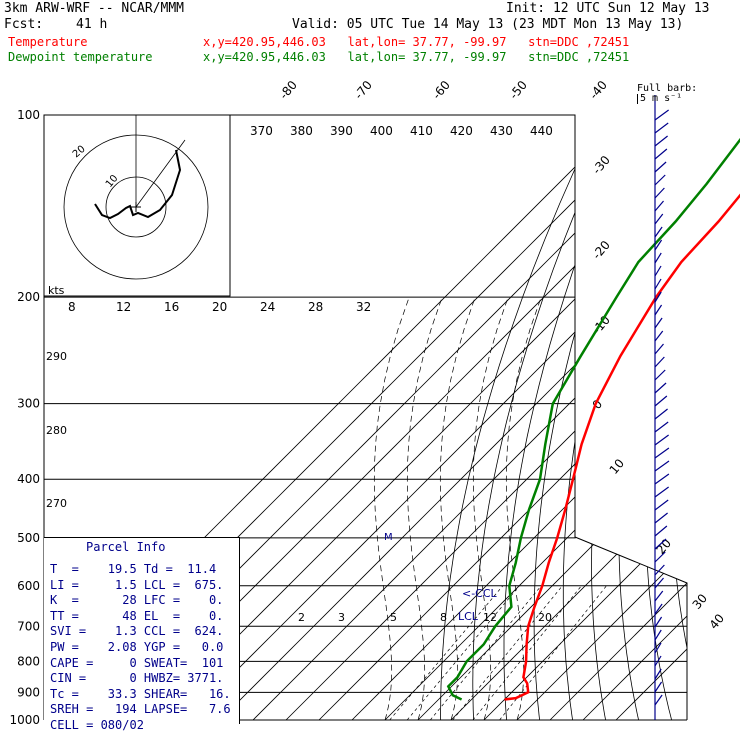 This screenshot has width=740, height=740. I want to click on mixing-ratio-label: 20, so click(545, 617).